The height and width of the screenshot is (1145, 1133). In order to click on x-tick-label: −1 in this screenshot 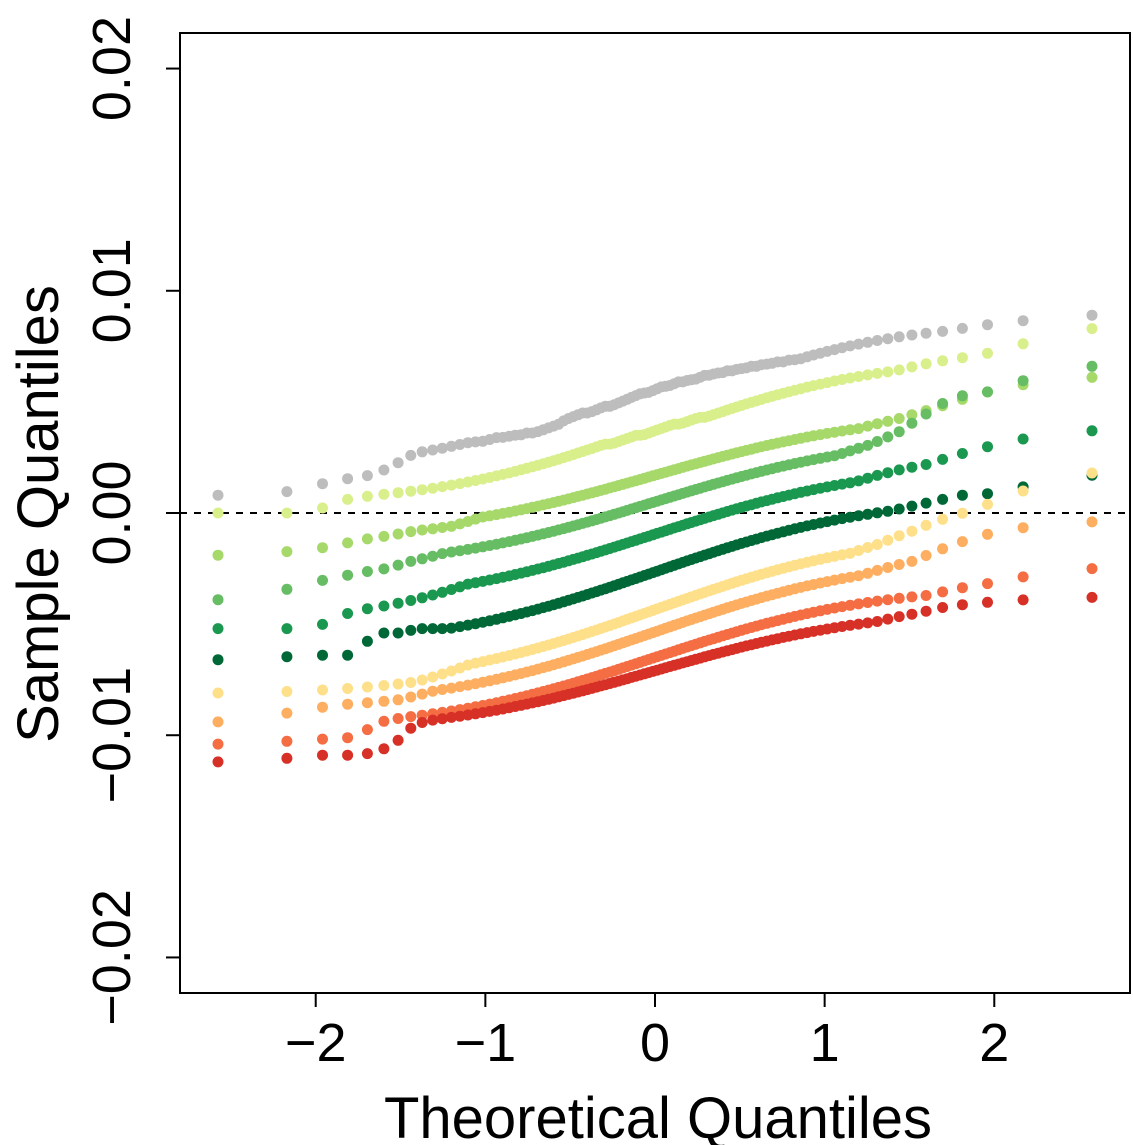, I will do `click(486, 1043)`.